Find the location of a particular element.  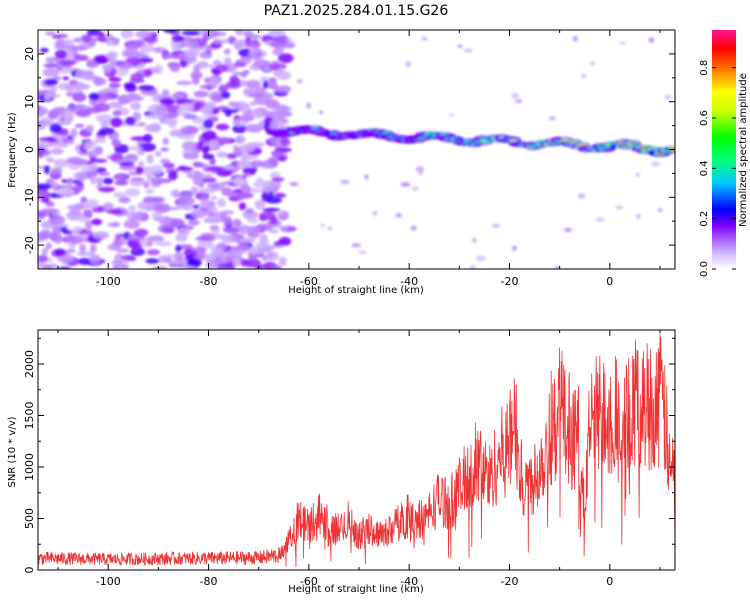

y-tick-label: 2000 is located at coordinates (29, 364).